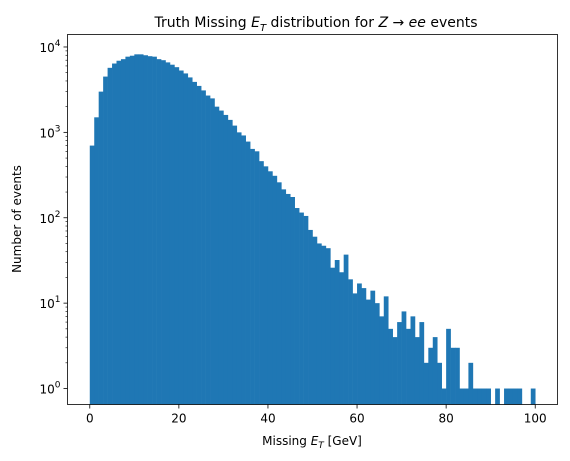 This screenshot has width=570, height=461. What do you see at coordinates (316, 415) in the screenshot?
I see `x-axis-ticks: 0 20 40 60 80 100` at bounding box center [316, 415].